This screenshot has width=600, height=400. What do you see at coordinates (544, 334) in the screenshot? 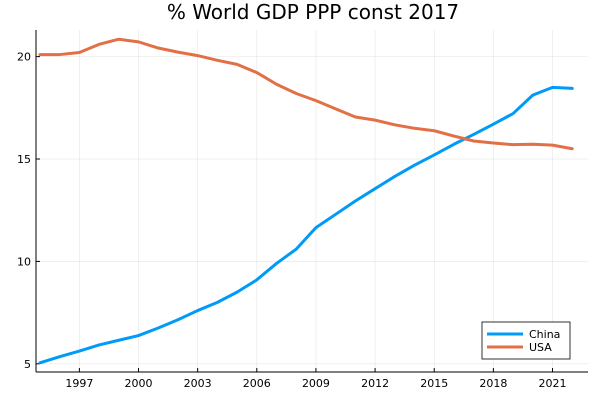
I see `legend-label-china: China` at bounding box center [544, 334].